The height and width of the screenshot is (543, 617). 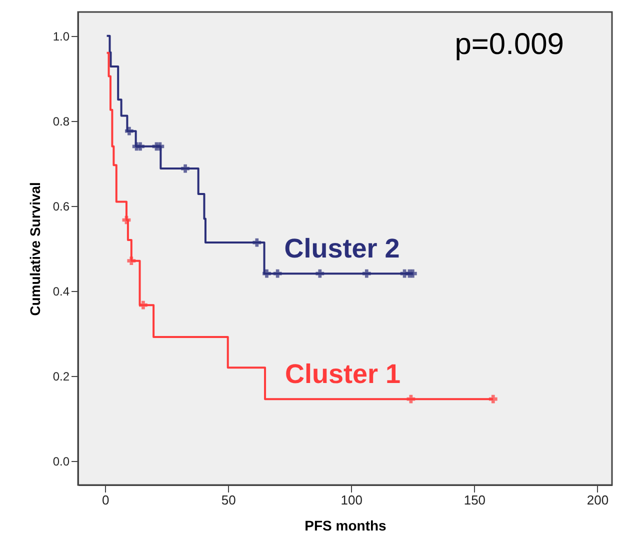 What do you see at coordinates (342, 249) in the screenshot?
I see `series-label: Cluster 2` at bounding box center [342, 249].